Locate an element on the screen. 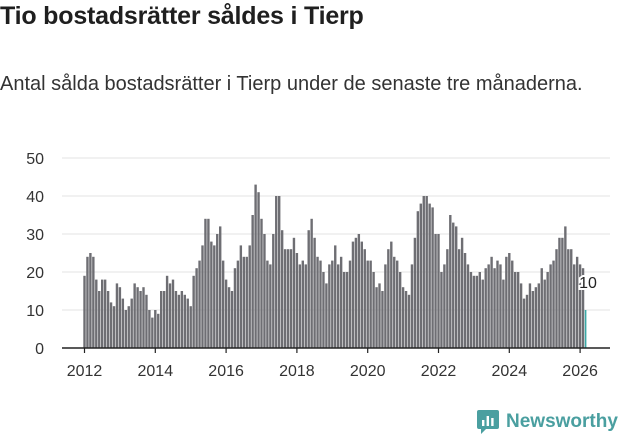 This screenshot has width=631, height=439. annotation-label: 10 is located at coordinates (588, 283).